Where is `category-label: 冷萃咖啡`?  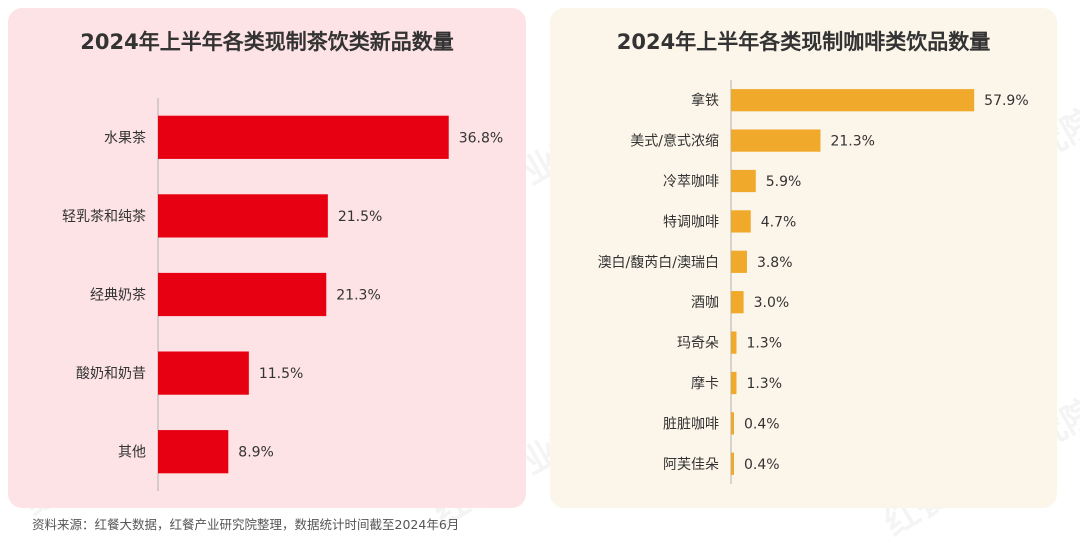 category-label: 冷萃咖啡 is located at coordinates (691, 182).